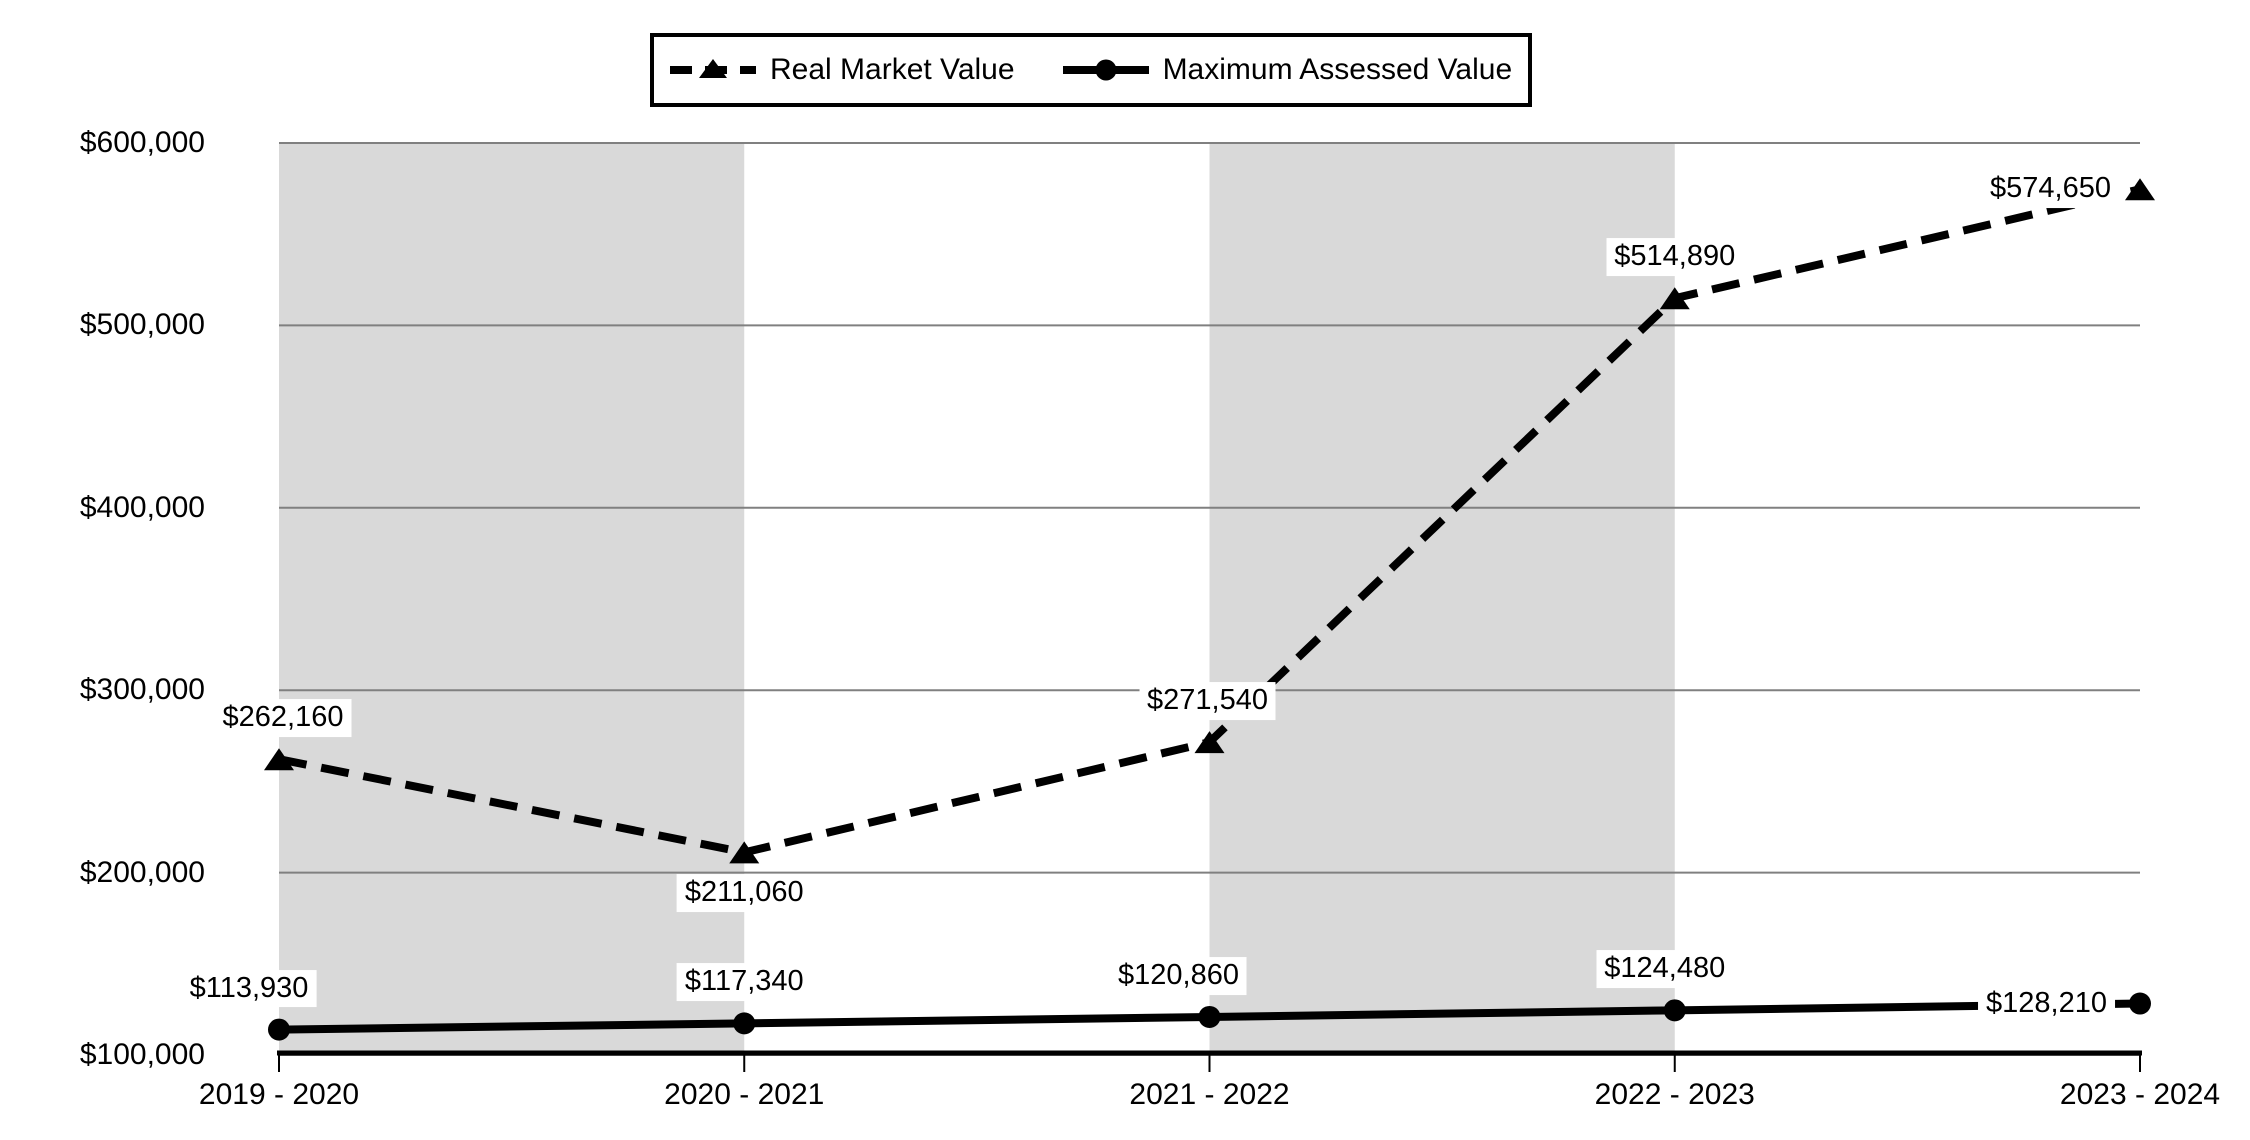  Describe the element at coordinates (2050, 189) in the screenshot. I see `data-label: $574,650` at that location.